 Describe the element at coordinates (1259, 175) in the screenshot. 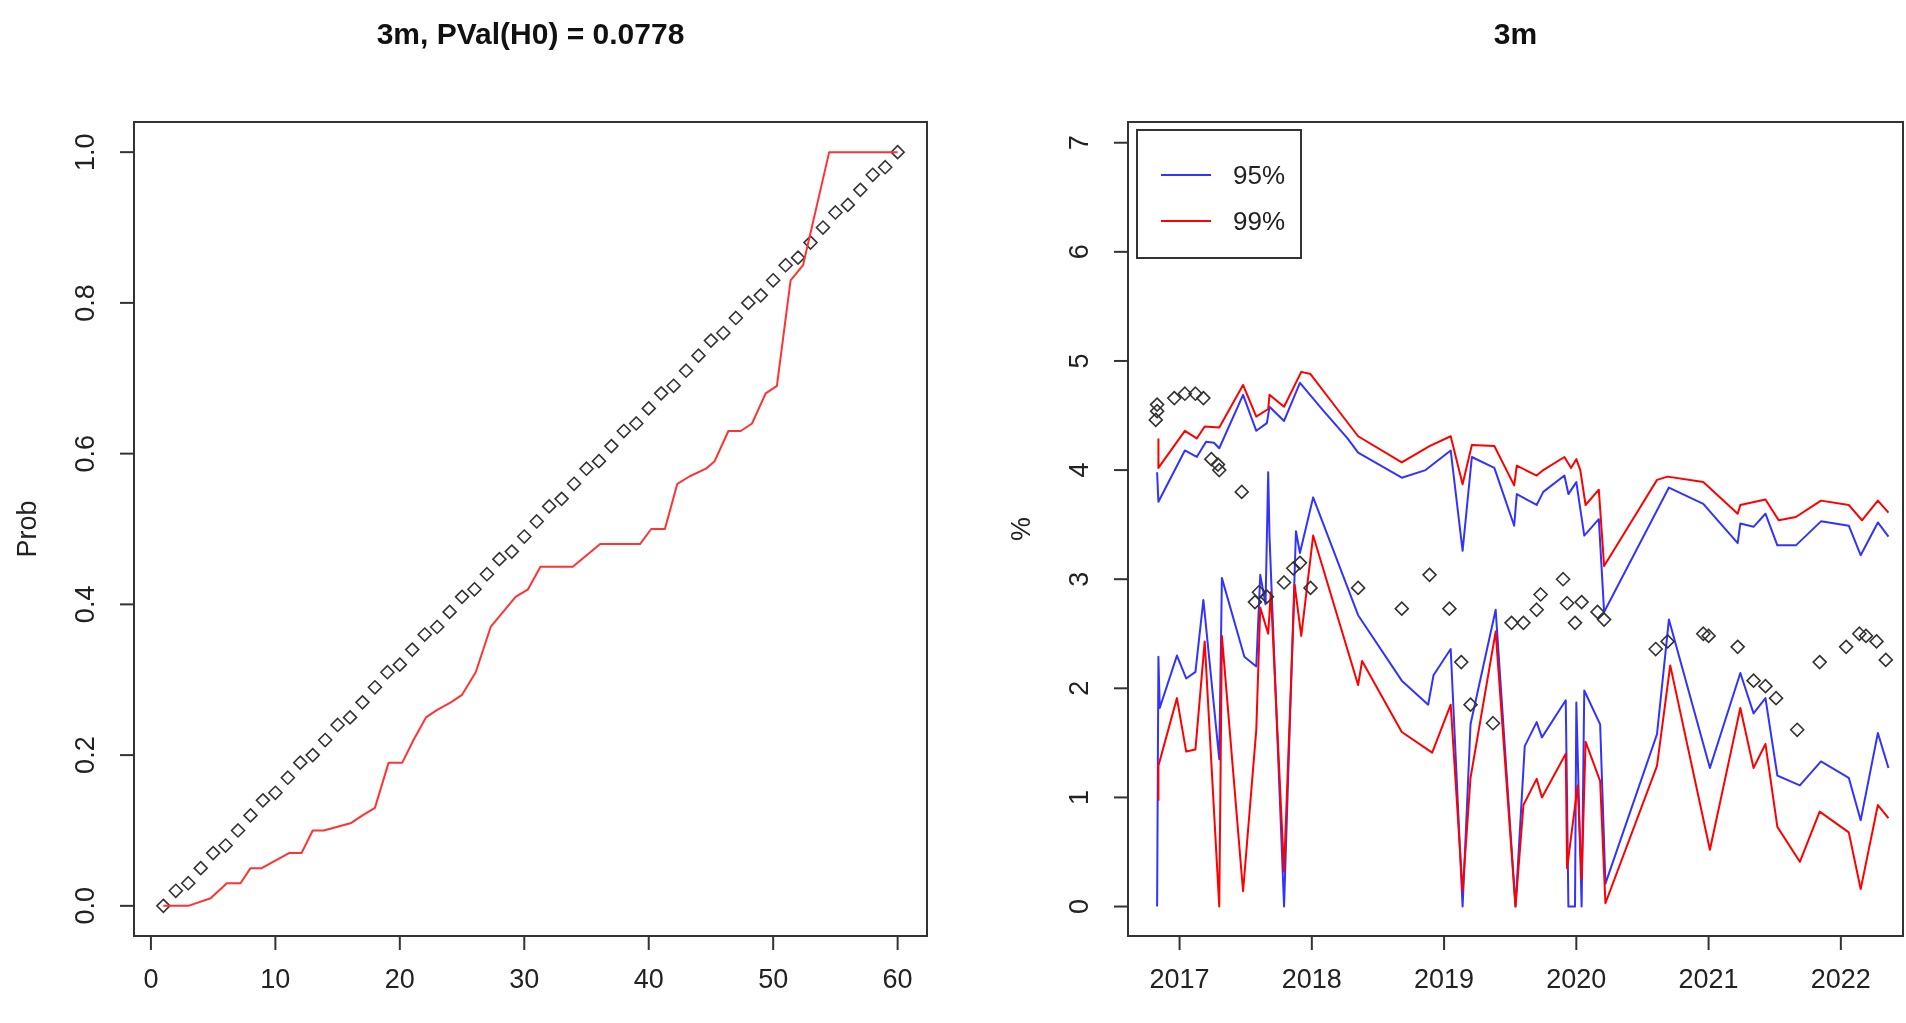

I see `legend-label: 95%` at that location.